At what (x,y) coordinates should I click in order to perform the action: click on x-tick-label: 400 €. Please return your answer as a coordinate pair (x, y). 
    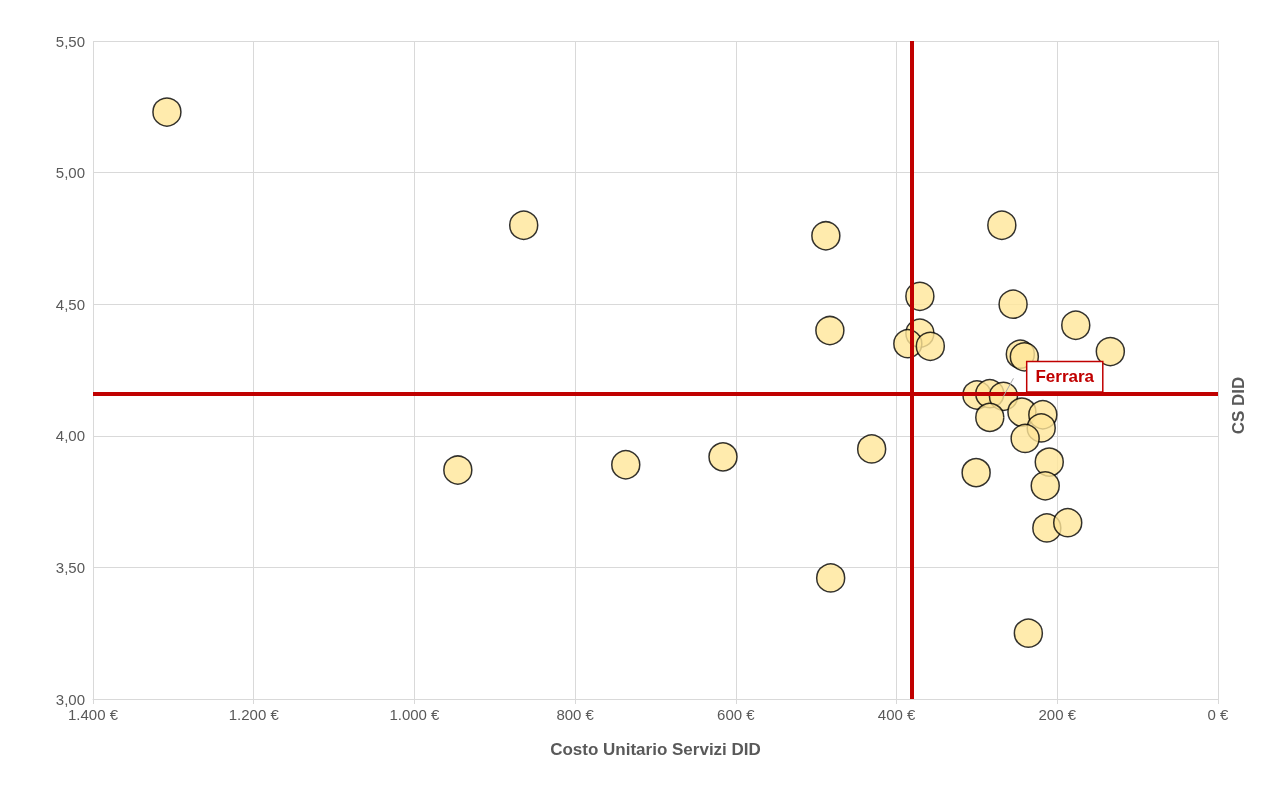
    Looking at the image, I should click on (896, 714).